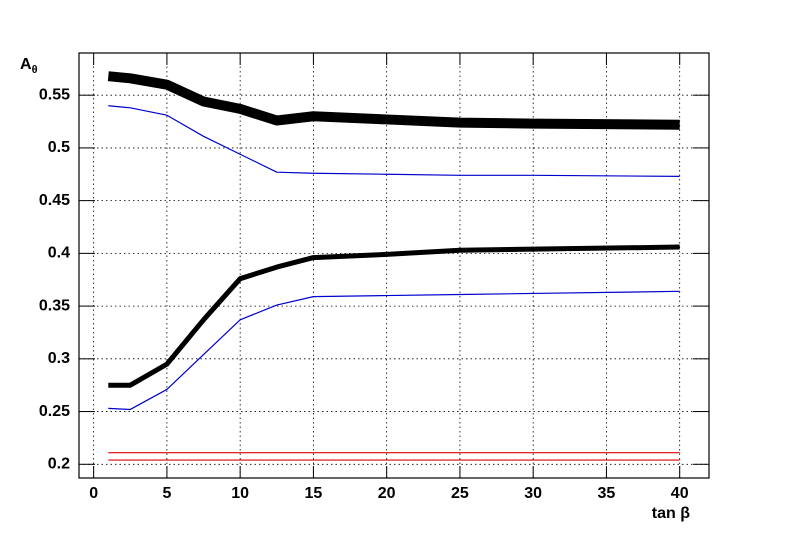 The image size is (788, 534). I want to click on y-tick-label: 0.35, so click(54, 305).